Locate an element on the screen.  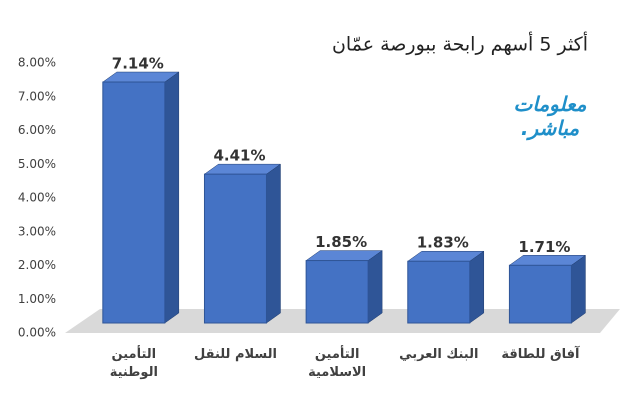
value-label: 1.83% is located at coordinates (443, 243).